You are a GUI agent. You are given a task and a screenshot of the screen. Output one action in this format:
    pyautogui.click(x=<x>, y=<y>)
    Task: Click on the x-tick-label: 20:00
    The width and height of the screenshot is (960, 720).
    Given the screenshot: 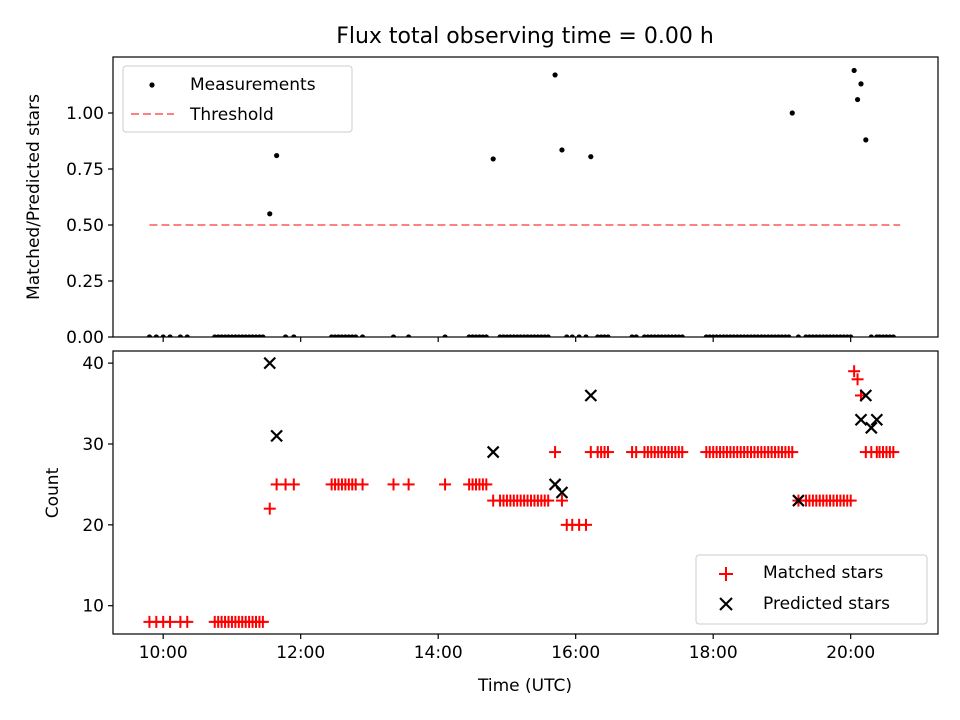 What is the action you would take?
    pyautogui.click(x=850, y=653)
    